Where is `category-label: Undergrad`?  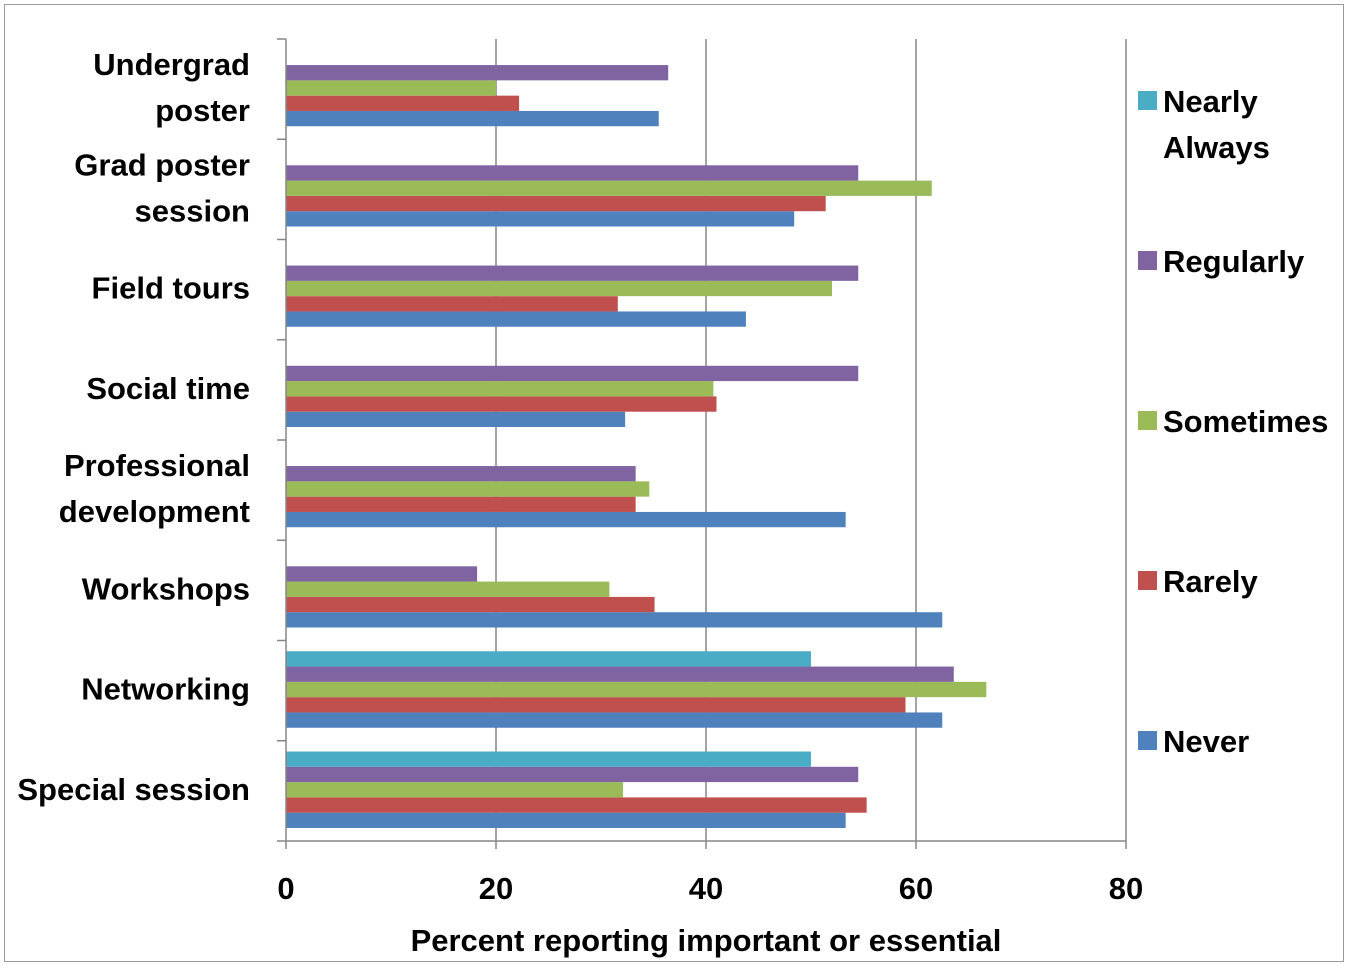 category-label: Undergrad is located at coordinates (171, 64).